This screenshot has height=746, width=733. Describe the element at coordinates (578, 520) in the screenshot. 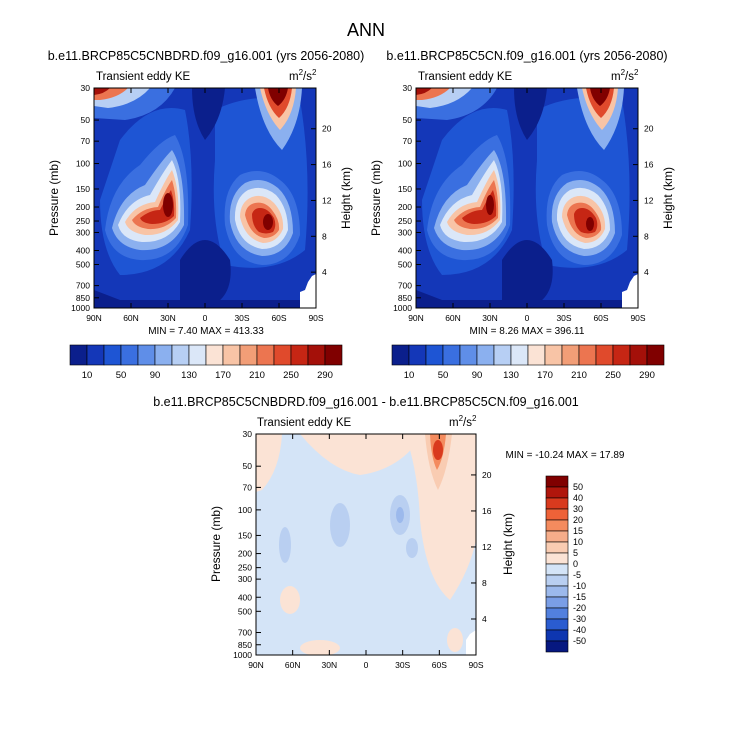

I see `colorbar-label: 20` at that location.